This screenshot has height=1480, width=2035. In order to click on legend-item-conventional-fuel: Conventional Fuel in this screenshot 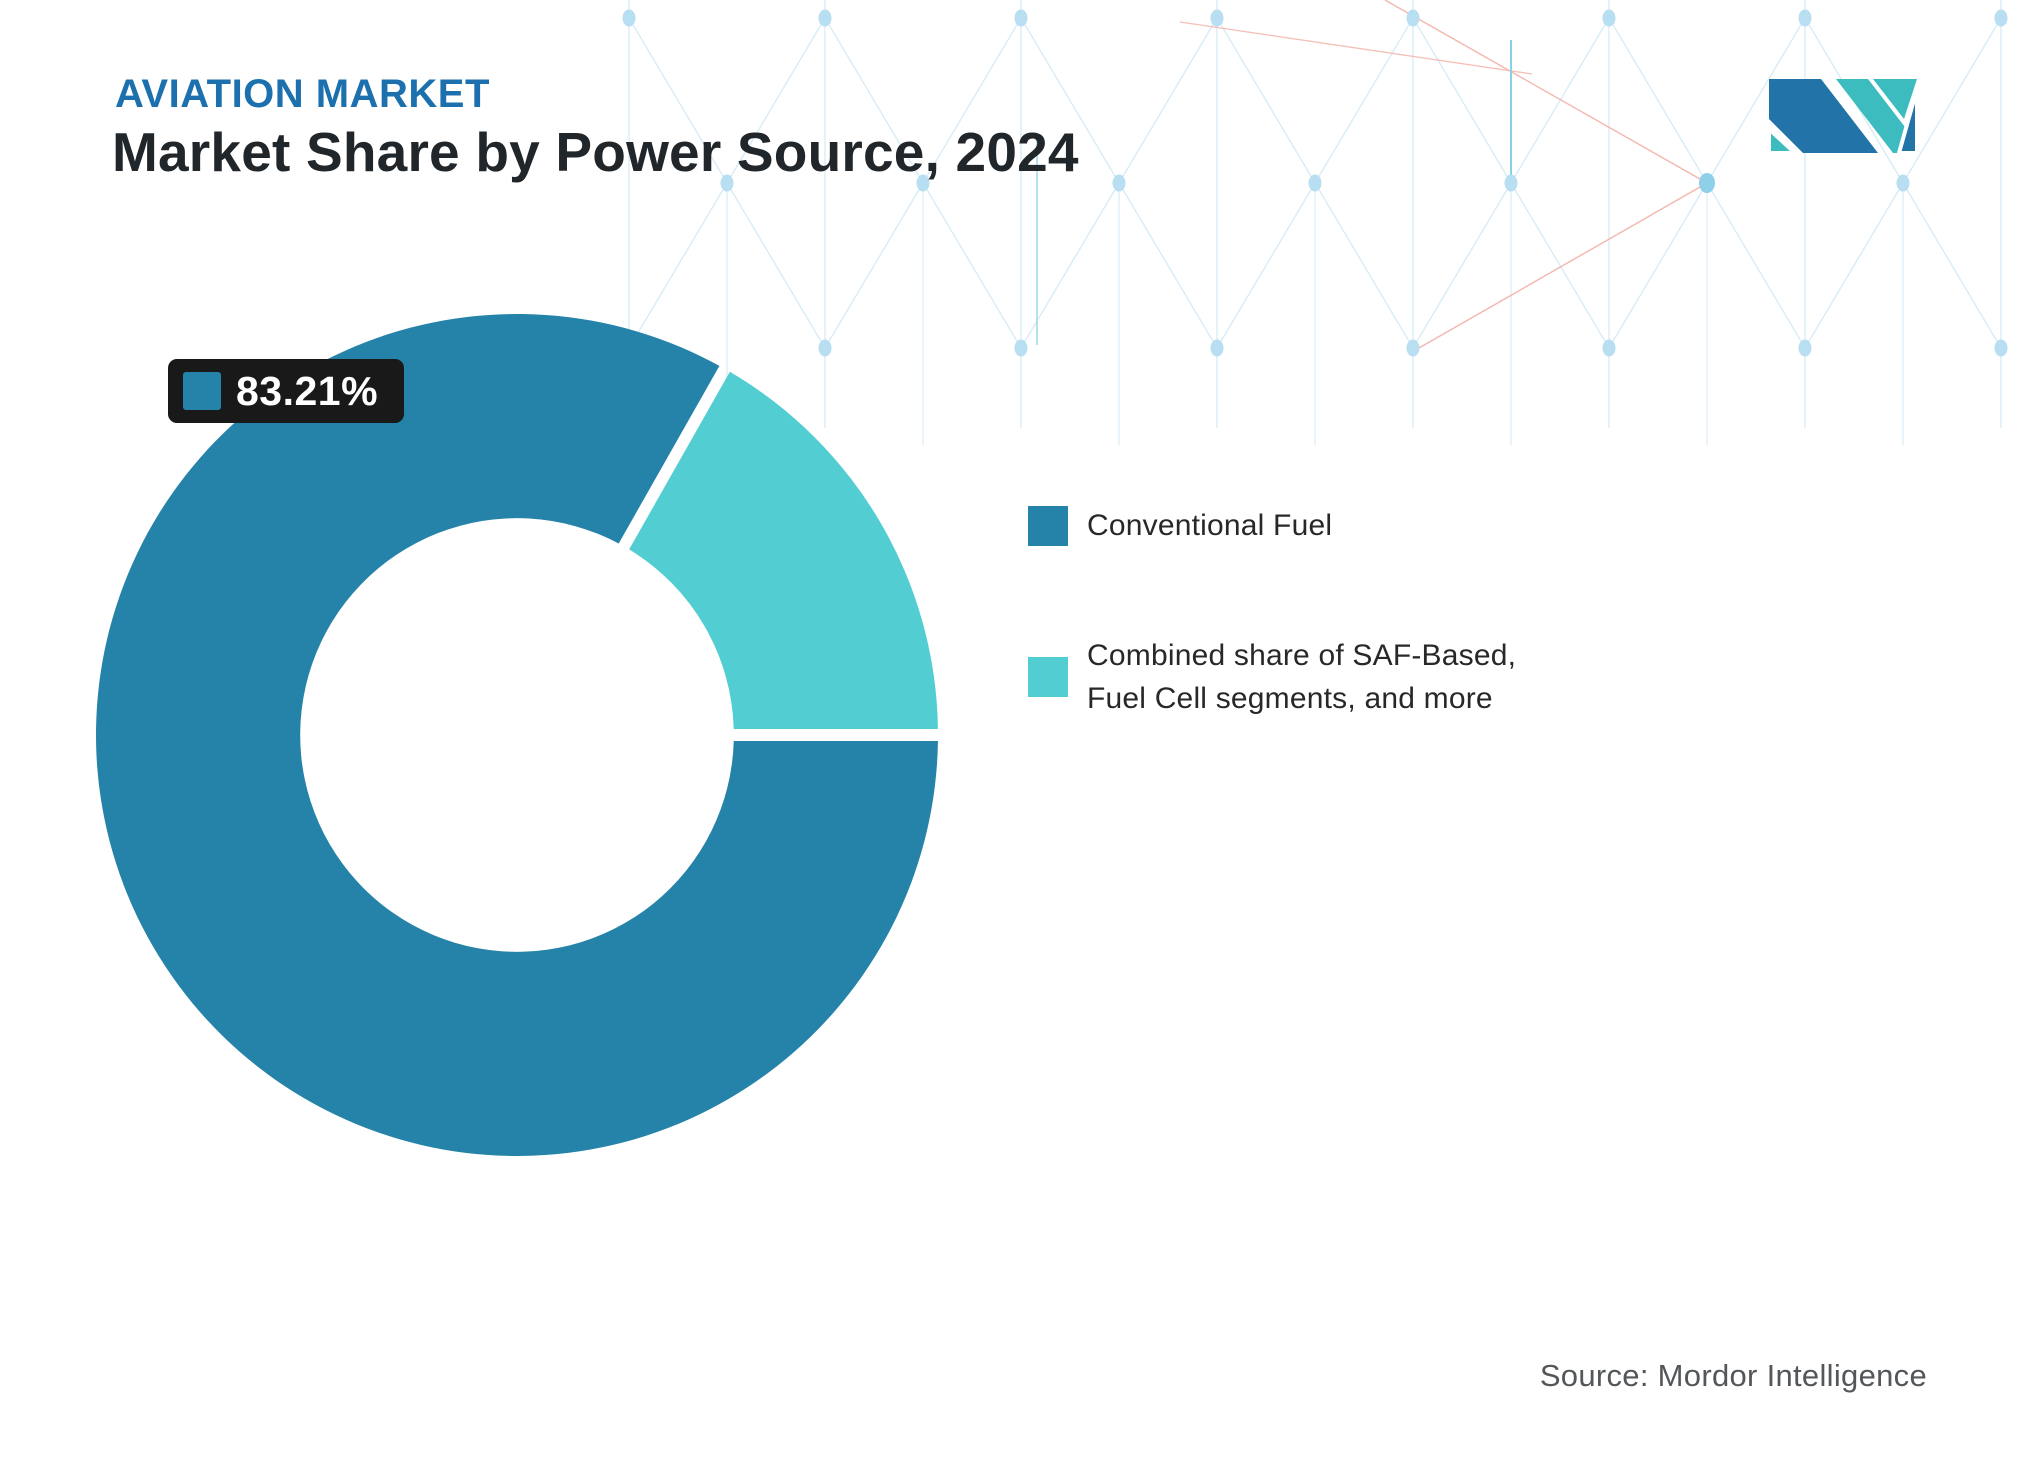, I will do `click(1272, 526)`.